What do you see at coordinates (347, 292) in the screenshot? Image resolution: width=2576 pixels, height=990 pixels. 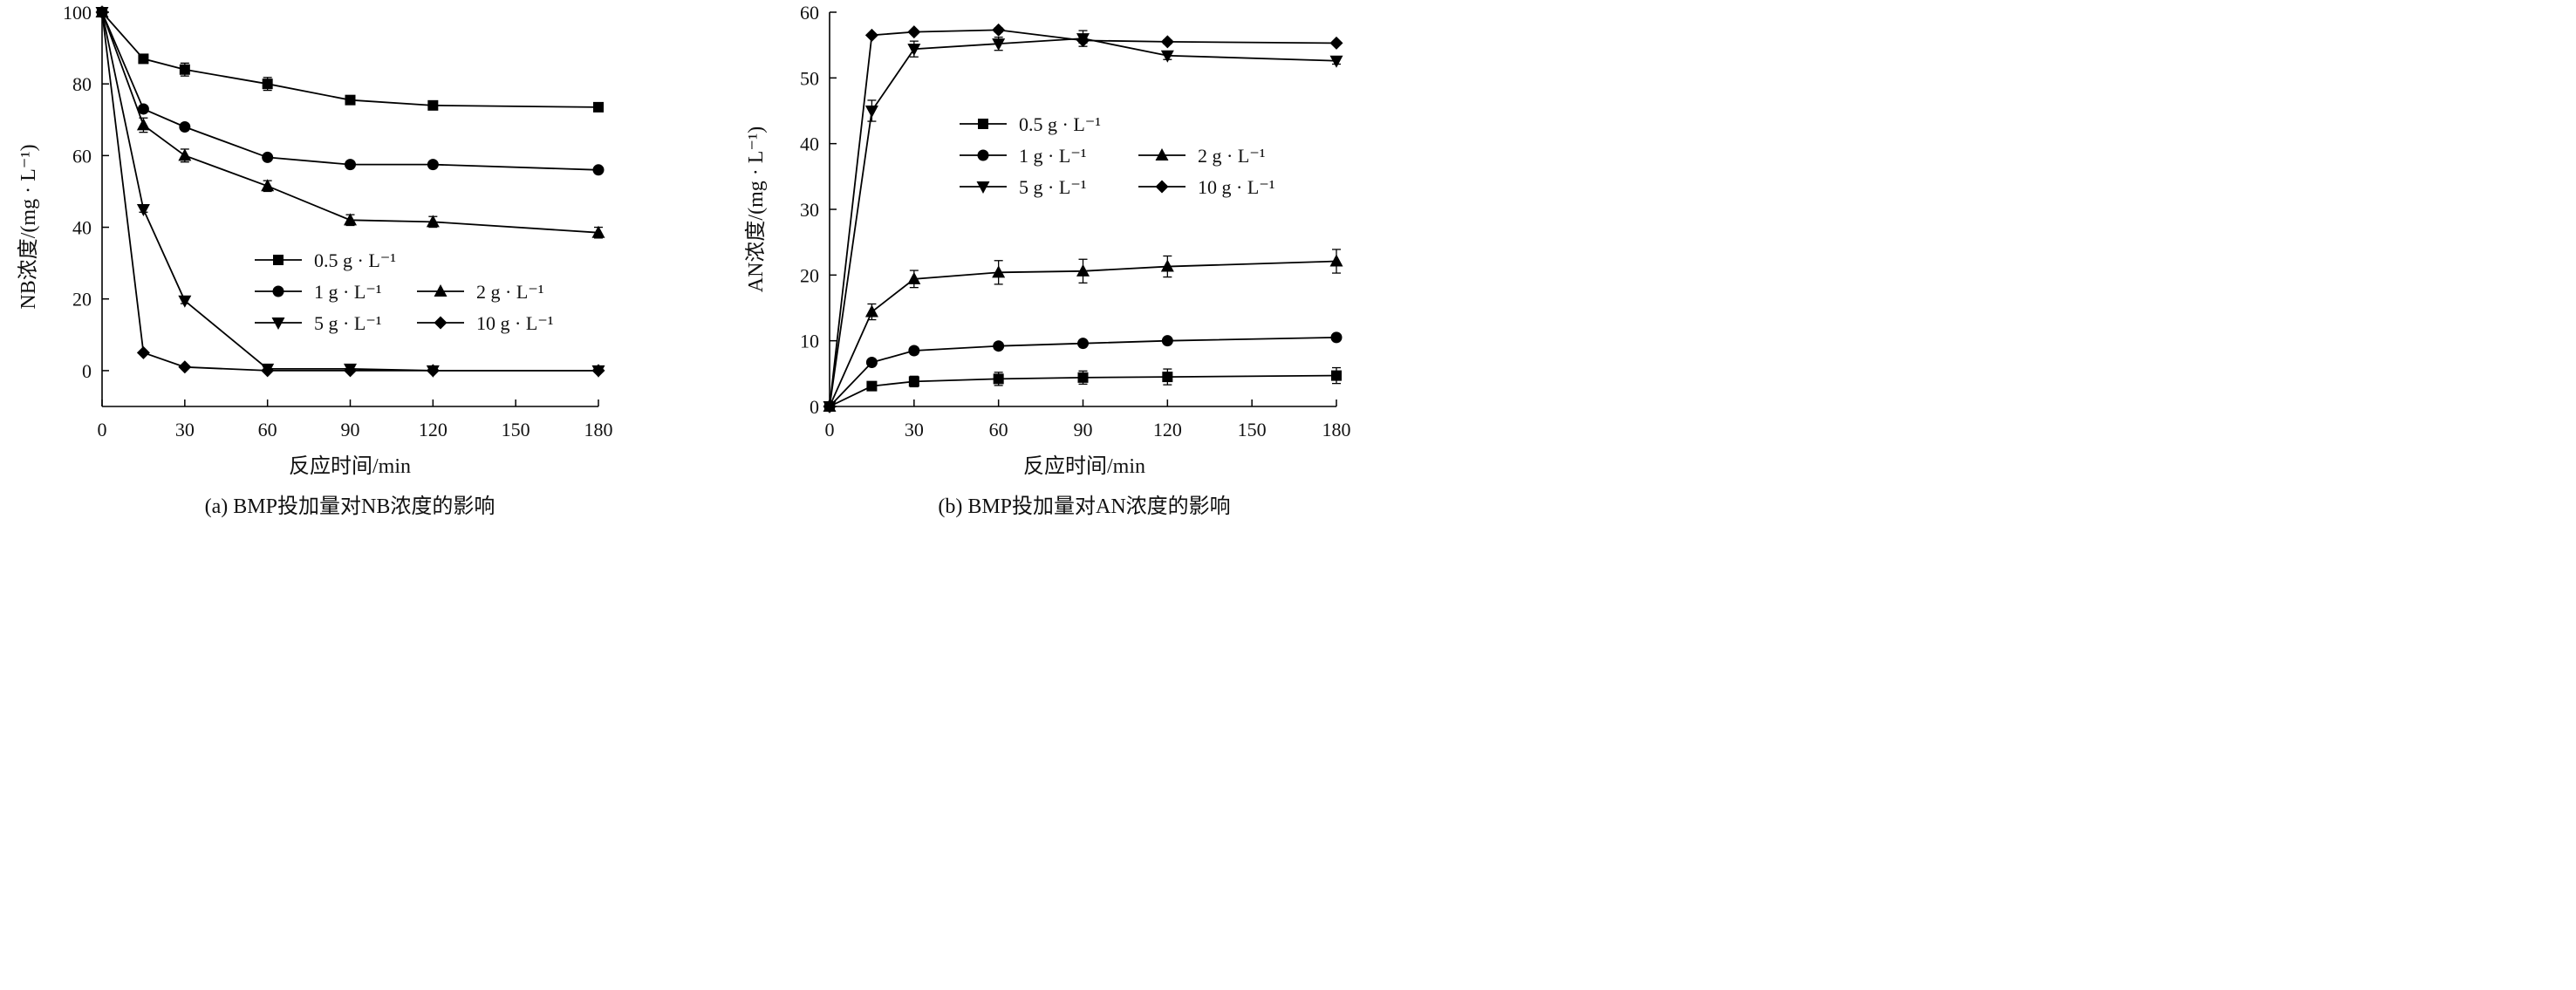 I see `legend-label: 1 g · L⁻¹` at bounding box center [347, 292].